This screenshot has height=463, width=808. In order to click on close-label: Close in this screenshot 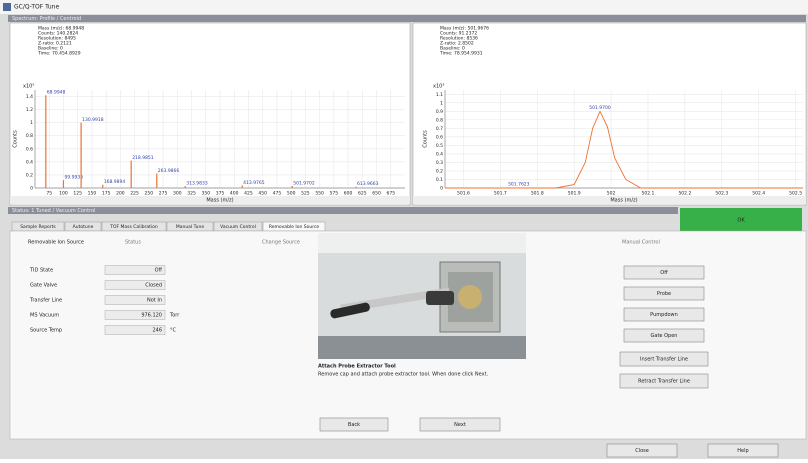, I will do `click(642, 451)`.